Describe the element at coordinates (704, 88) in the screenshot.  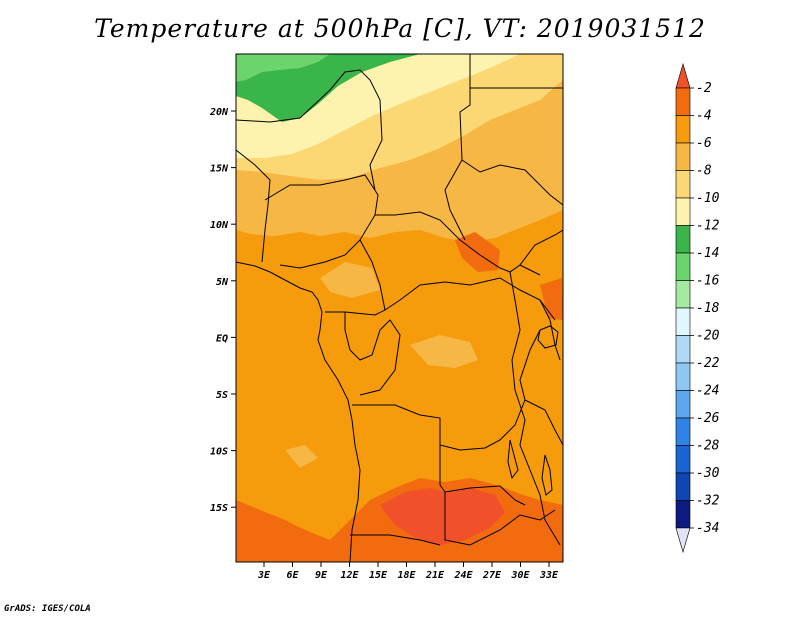
I see `colorbar-label: -2` at that location.